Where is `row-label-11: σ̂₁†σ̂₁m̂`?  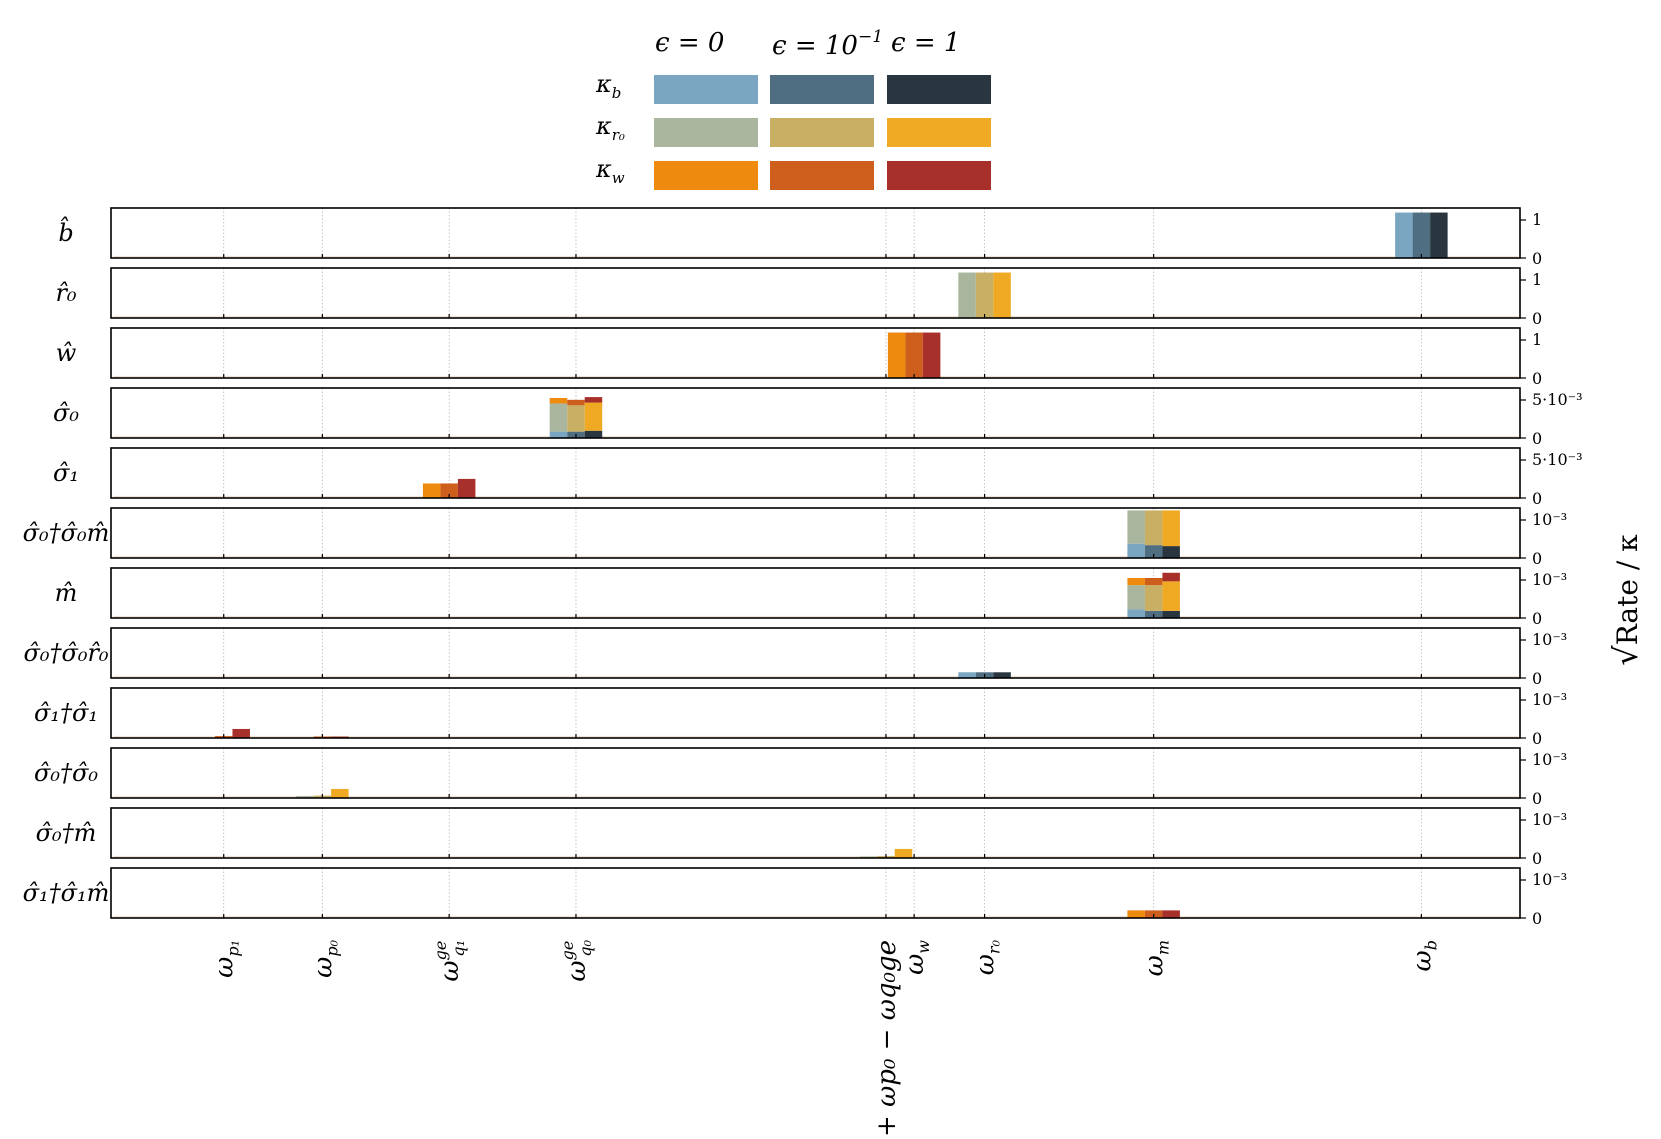
row-label-11: σ̂₁†σ̂₁m̂ is located at coordinates (66, 893).